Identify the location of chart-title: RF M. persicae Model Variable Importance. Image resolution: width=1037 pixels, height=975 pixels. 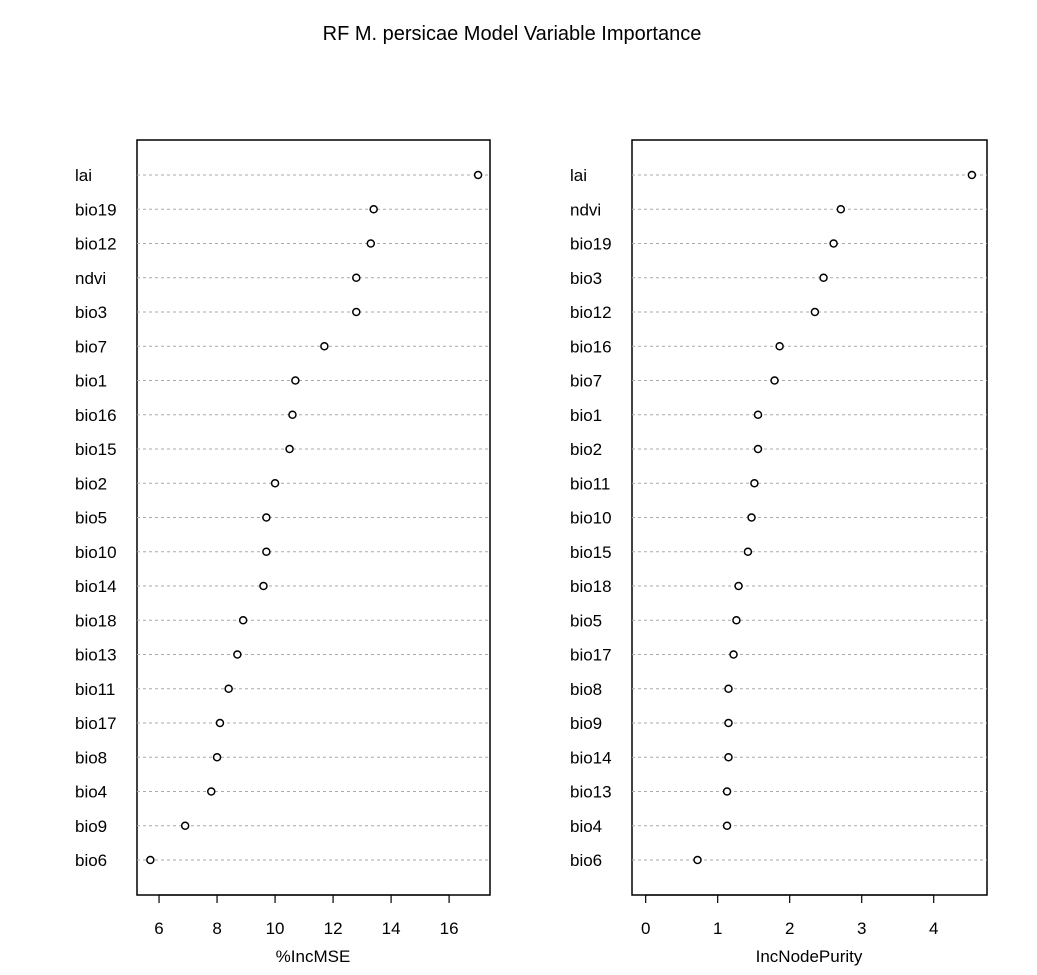
(512, 34).